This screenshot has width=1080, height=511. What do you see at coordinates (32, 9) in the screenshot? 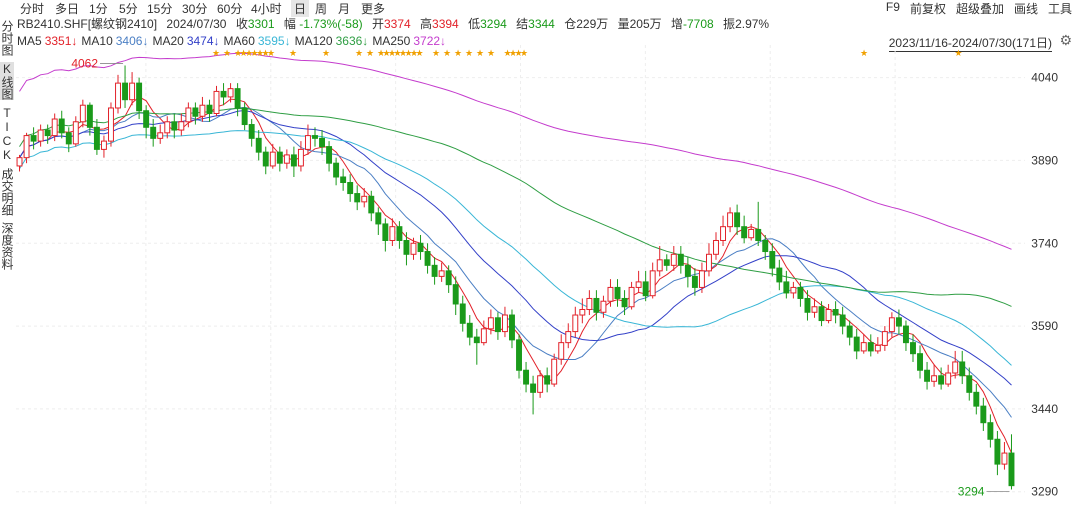
I see `tab-intraday: 分时` at bounding box center [32, 9].